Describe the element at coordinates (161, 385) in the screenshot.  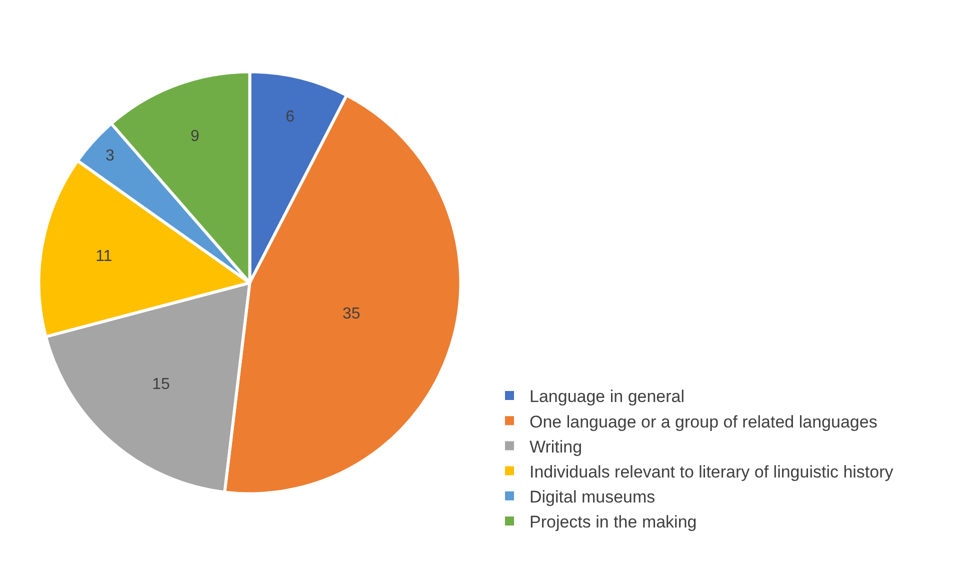
I see `data-label: 15` at that location.